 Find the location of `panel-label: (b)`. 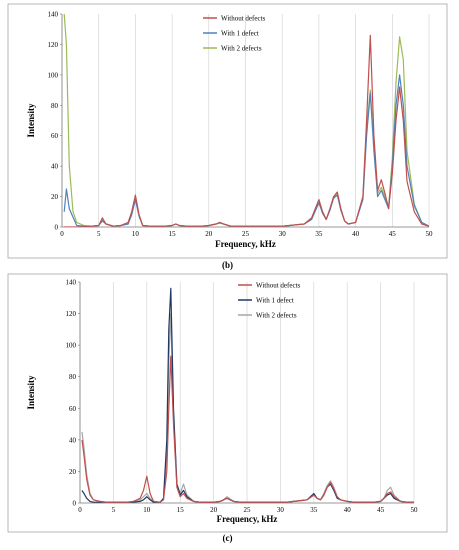

panel-label: (b) is located at coordinates (227, 265).